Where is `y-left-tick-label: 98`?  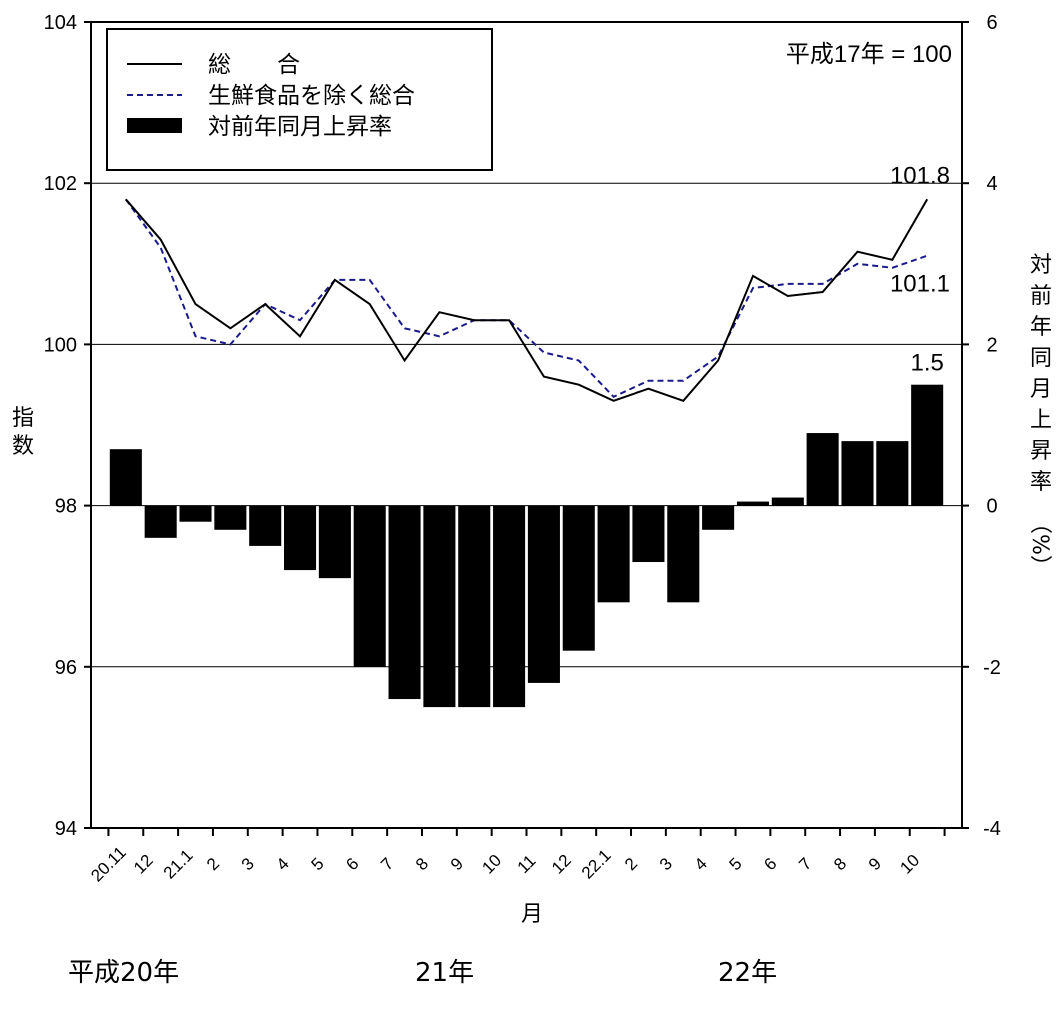
y-left-tick-label: 98 is located at coordinates (66, 507).